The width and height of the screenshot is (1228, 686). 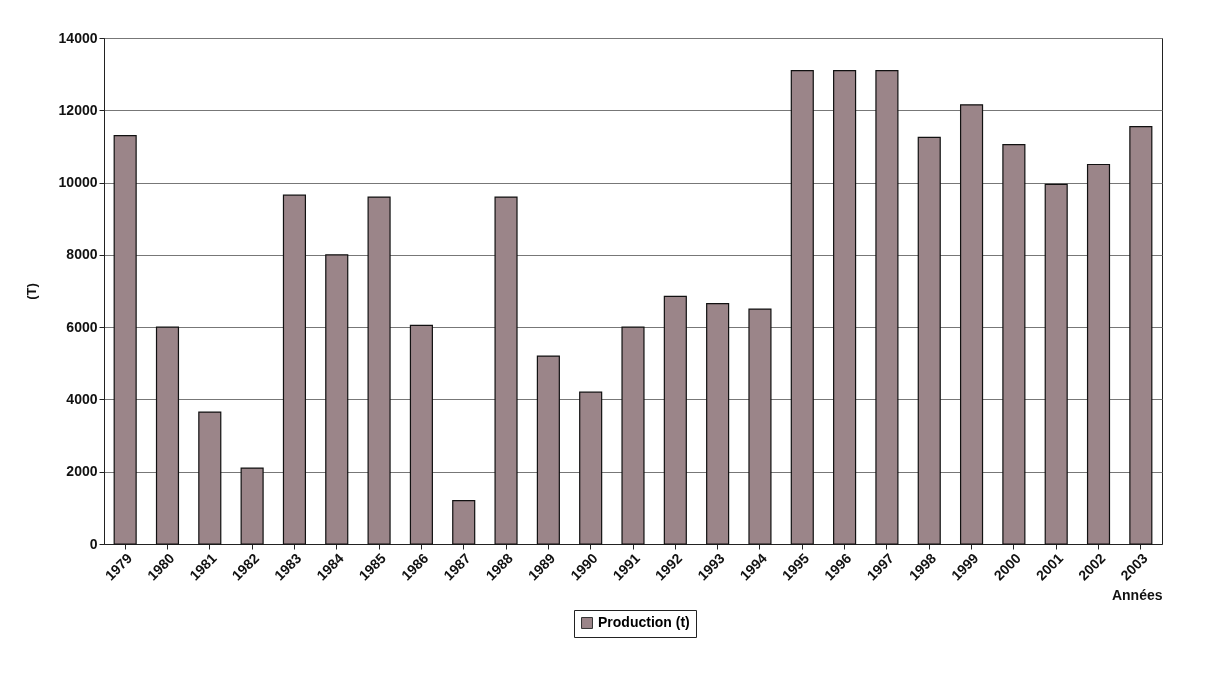 What do you see at coordinates (78, 37) in the screenshot?
I see `y-tick-label: 14000` at bounding box center [78, 37].